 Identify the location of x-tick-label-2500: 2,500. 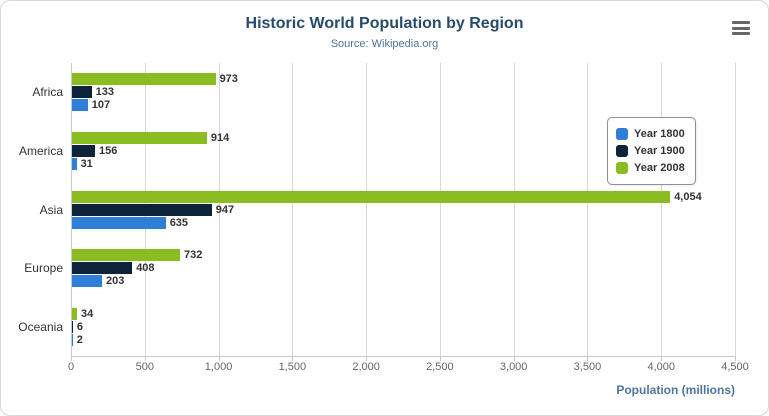
(440, 367).